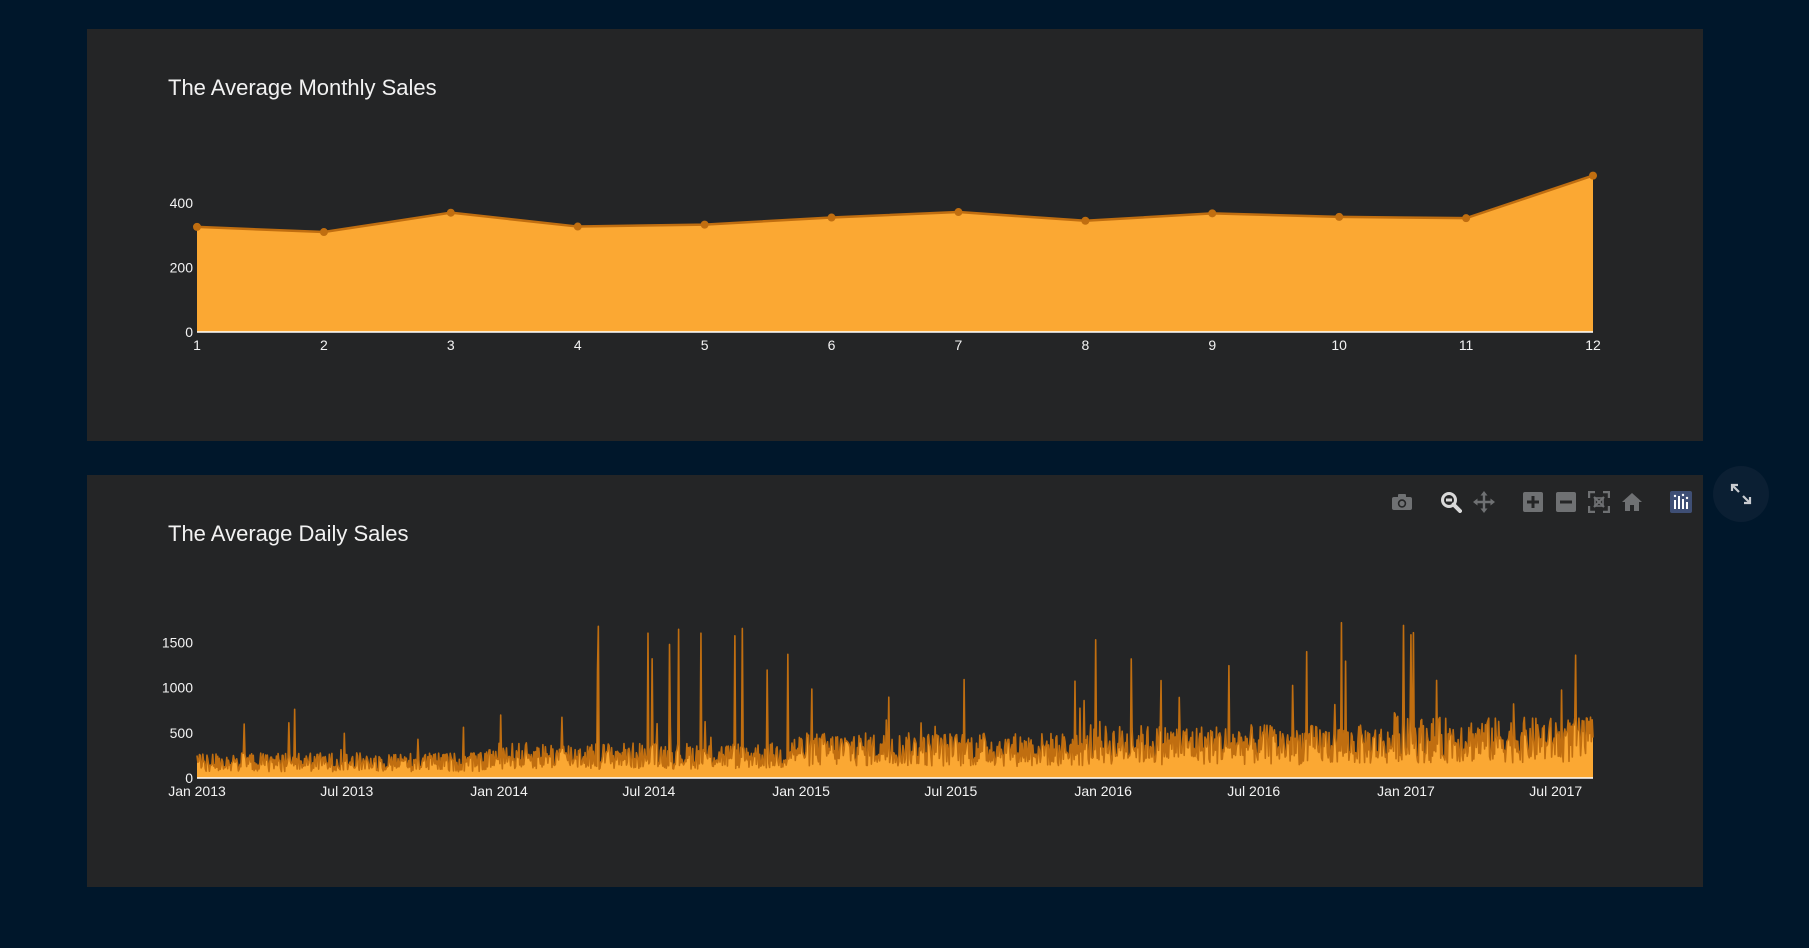 The height and width of the screenshot is (948, 1809). Describe the element at coordinates (197, 345) in the screenshot. I see `x-tick-label: 1` at that location.